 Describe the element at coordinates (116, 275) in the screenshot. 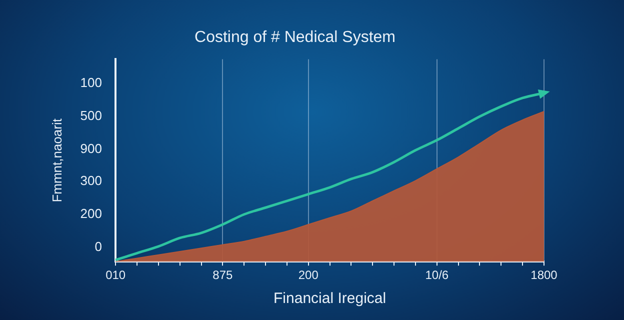

I see `x-tick-label: 010` at that location.